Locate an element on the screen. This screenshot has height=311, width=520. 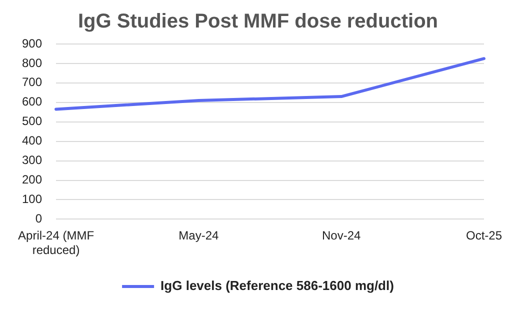
y-tick-label: 0 is located at coordinates (38, 219).